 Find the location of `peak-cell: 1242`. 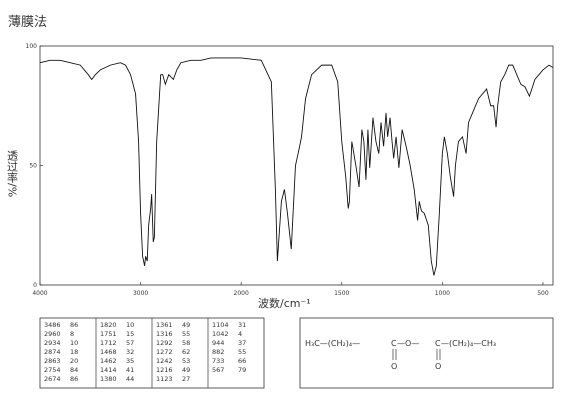

peak-cell: 1242 is located at coordinates (164, 361).